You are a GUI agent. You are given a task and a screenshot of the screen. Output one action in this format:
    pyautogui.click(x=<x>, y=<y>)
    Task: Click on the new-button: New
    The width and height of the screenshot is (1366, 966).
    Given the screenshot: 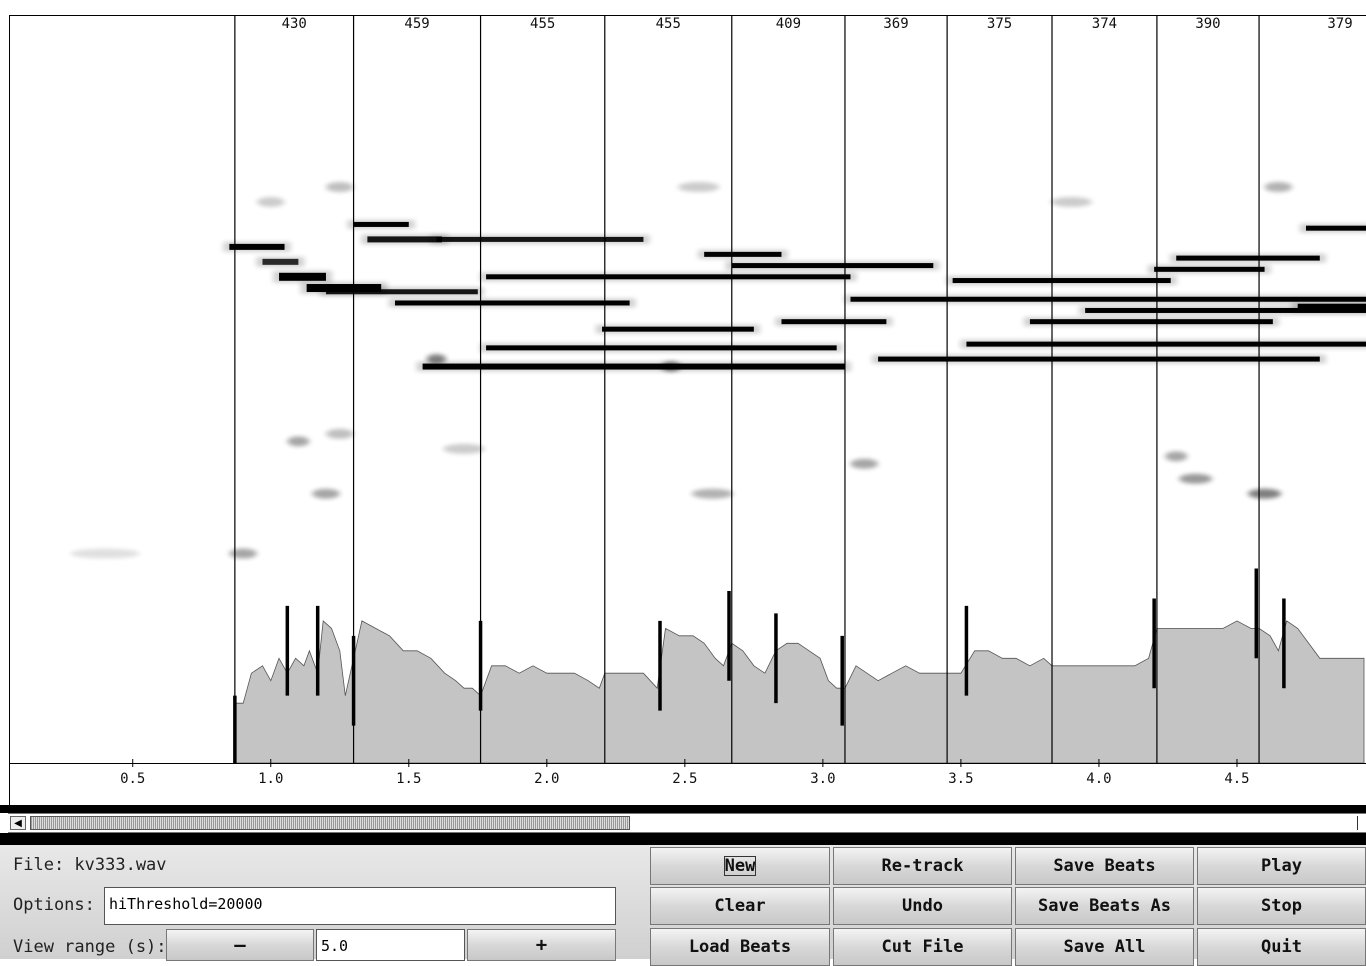 What is the action you would take?
    pyautogui.click(x=740, y=866)
    